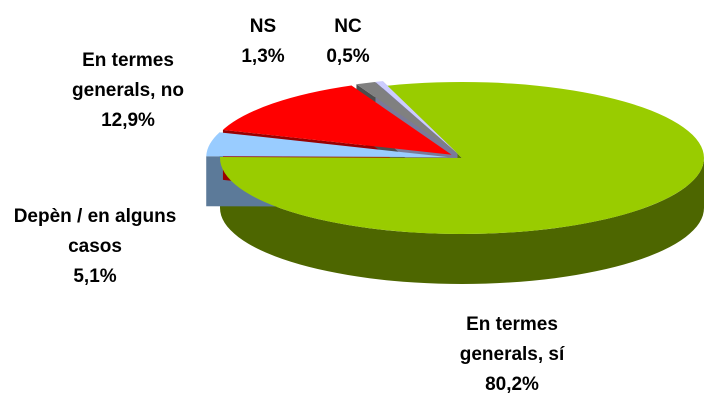 This screenshot has height=416, width=716. Describe the element at coordinates (348, 26) in the screenshot. I see `category-name: NC` at that location.